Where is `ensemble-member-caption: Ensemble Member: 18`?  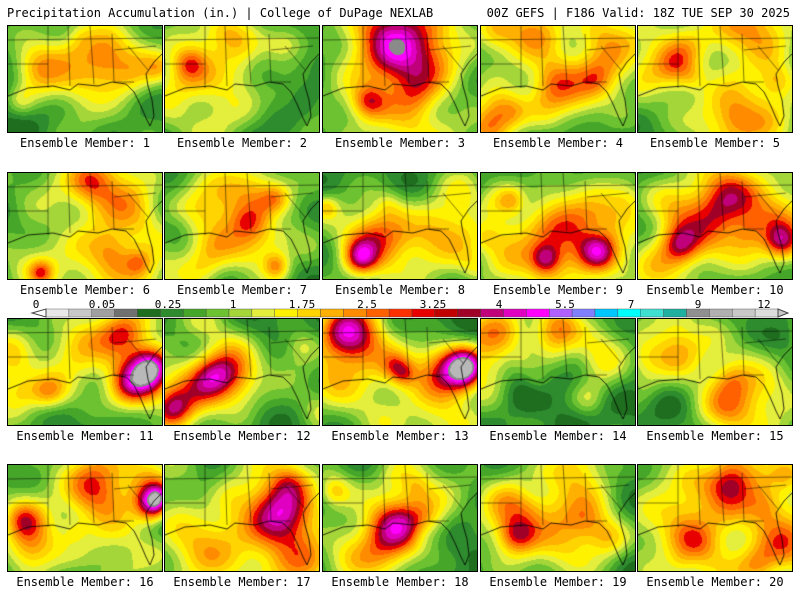
ensemble-member-caption: Ensemble Member: 18 is located at coordinates (400, 582).